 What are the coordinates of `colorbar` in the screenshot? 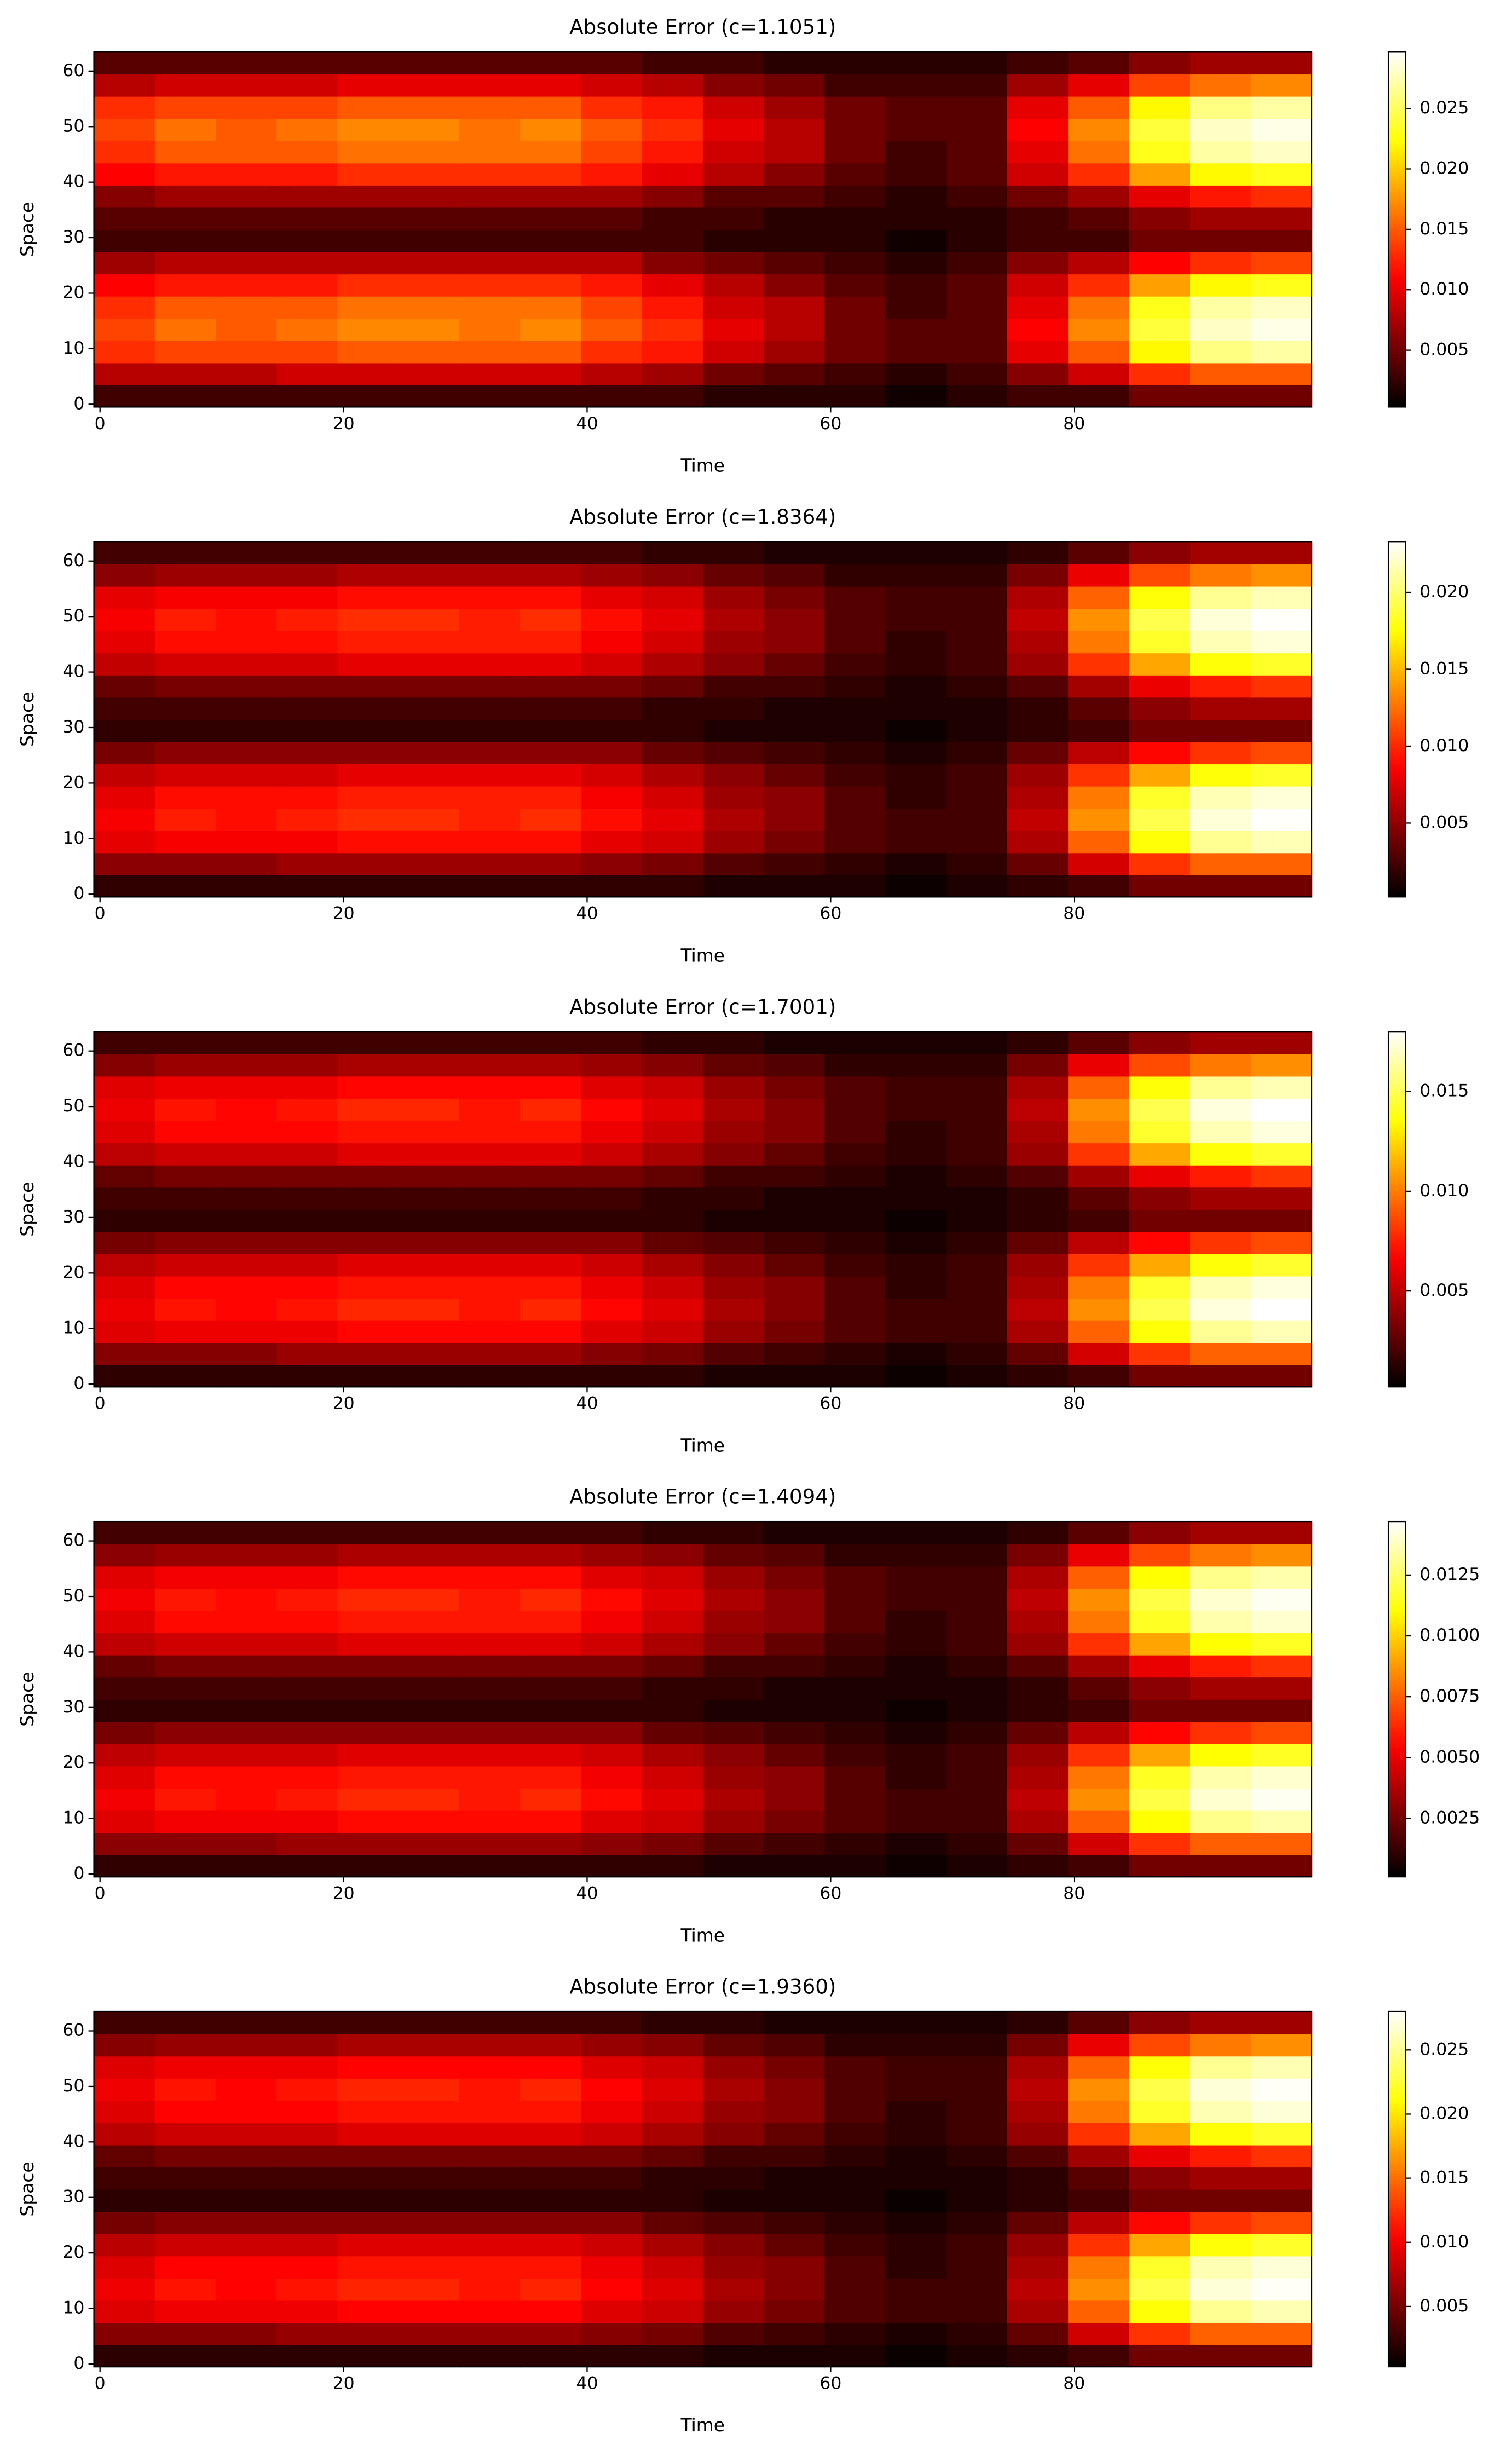 It's located at (1397, 1209).